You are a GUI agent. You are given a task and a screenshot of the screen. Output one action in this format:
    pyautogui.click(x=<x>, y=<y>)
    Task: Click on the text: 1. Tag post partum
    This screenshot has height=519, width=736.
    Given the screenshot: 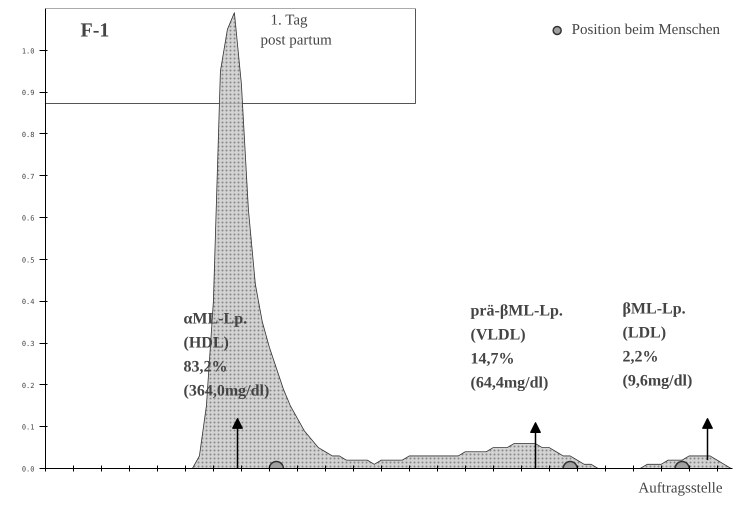 What is the action you would take?
    pyautogui.click(x=296, y=30)
    